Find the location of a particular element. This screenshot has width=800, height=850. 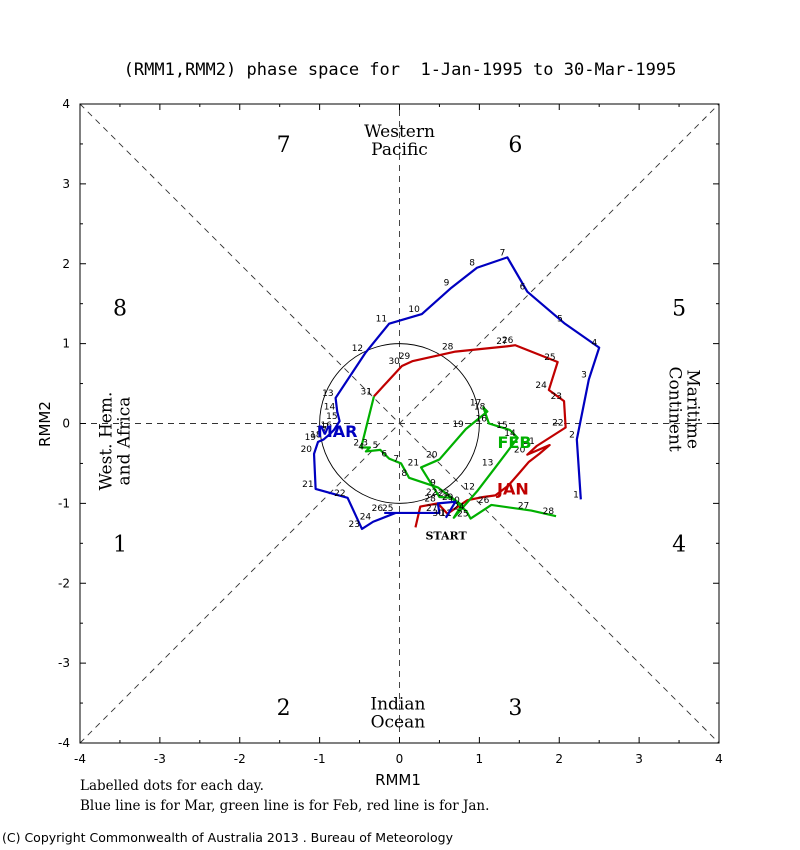

day-label: 10 is located at coordinates (414, 310).